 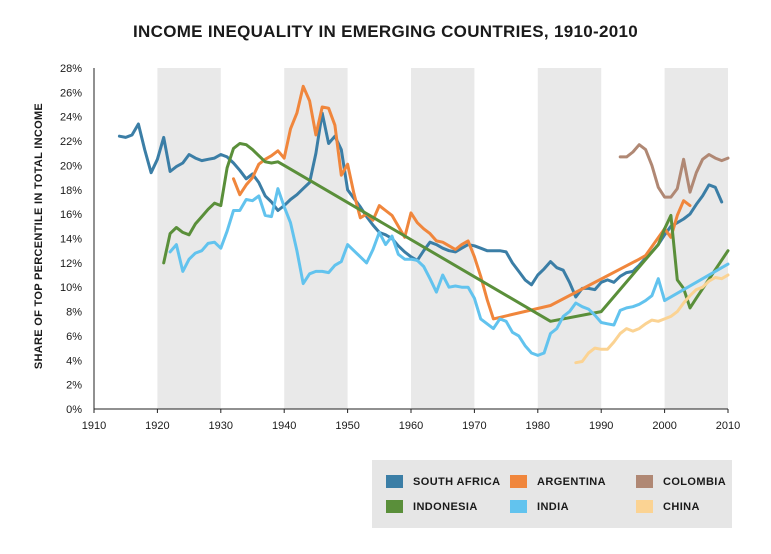 I want to click on y-tick-label: 4%, so click(x=74, y=361).